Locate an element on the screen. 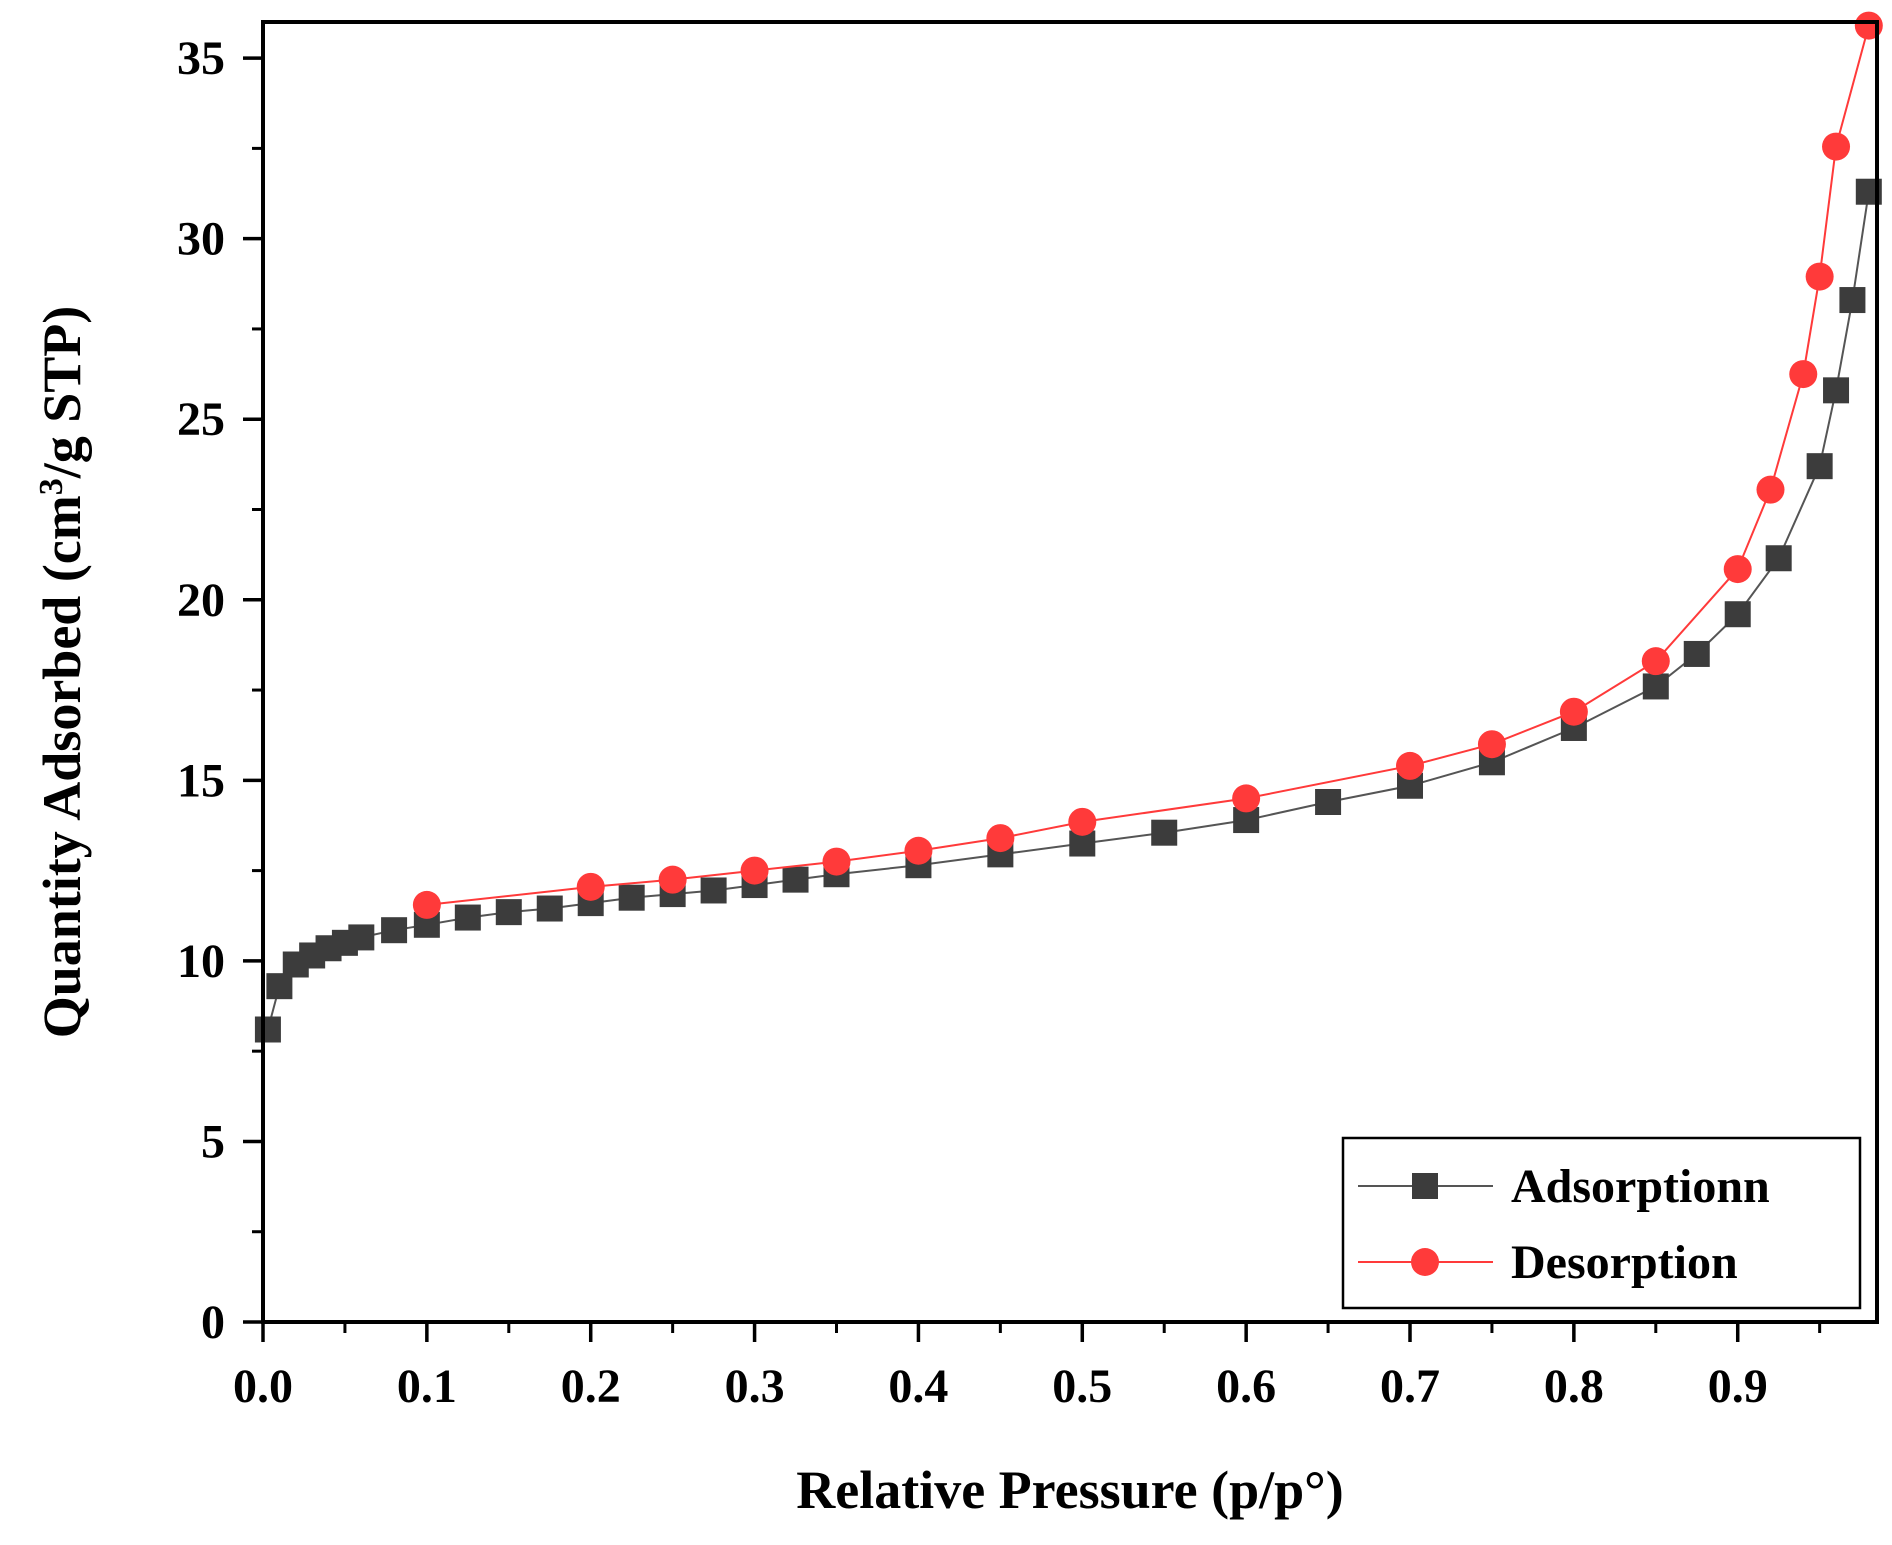 This screenshot has width=1892, height=1545. legend-box is located at coordinates (1601, 1223).